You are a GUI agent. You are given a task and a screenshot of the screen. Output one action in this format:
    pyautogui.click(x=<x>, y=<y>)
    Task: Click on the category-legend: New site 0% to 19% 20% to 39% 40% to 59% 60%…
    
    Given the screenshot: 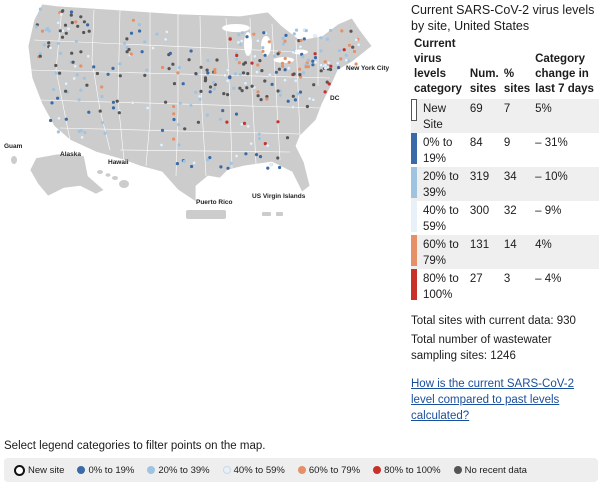 What is the action you would take?
    pyautogui.click(x=301, y=470)
    